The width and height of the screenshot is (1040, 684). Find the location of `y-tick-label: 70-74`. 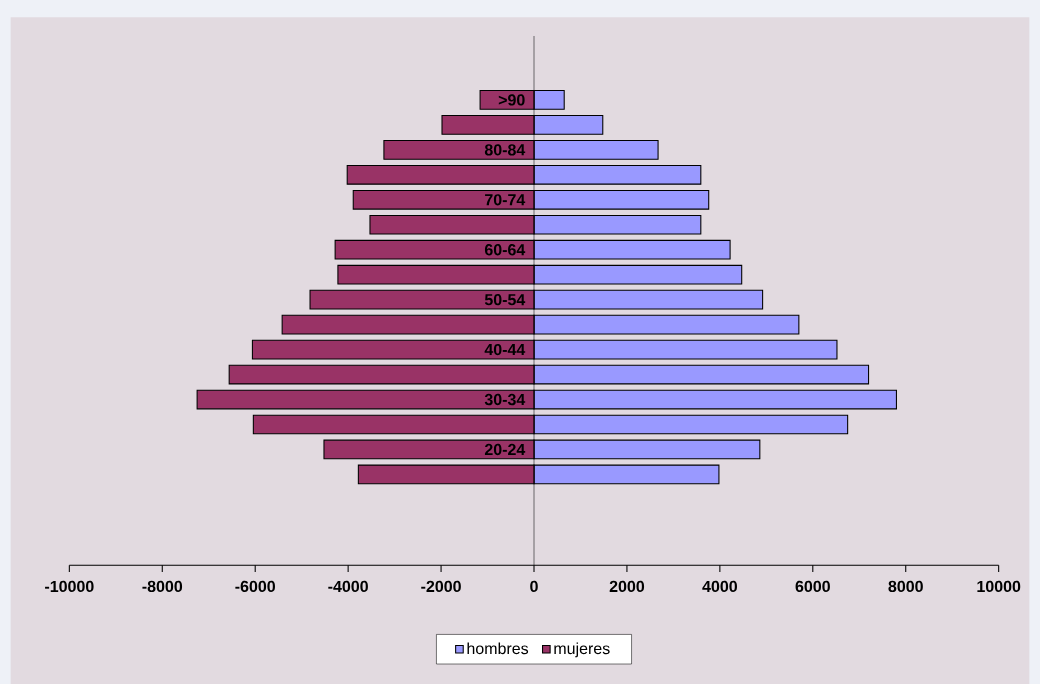

y-tick-label: 70-74 is located at coordinates (505, 200).